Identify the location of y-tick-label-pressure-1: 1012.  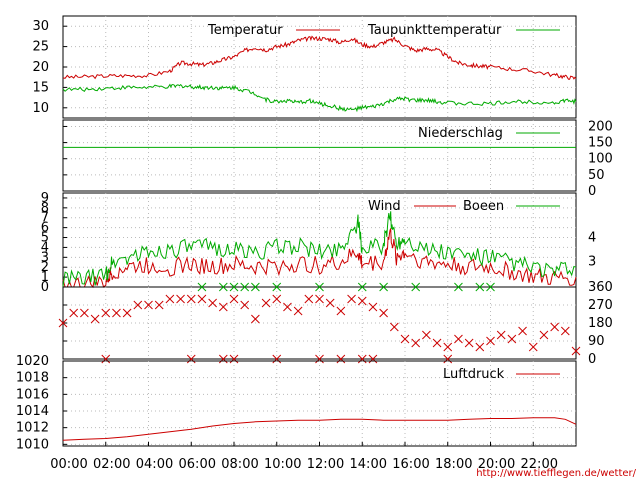
(32, 428).